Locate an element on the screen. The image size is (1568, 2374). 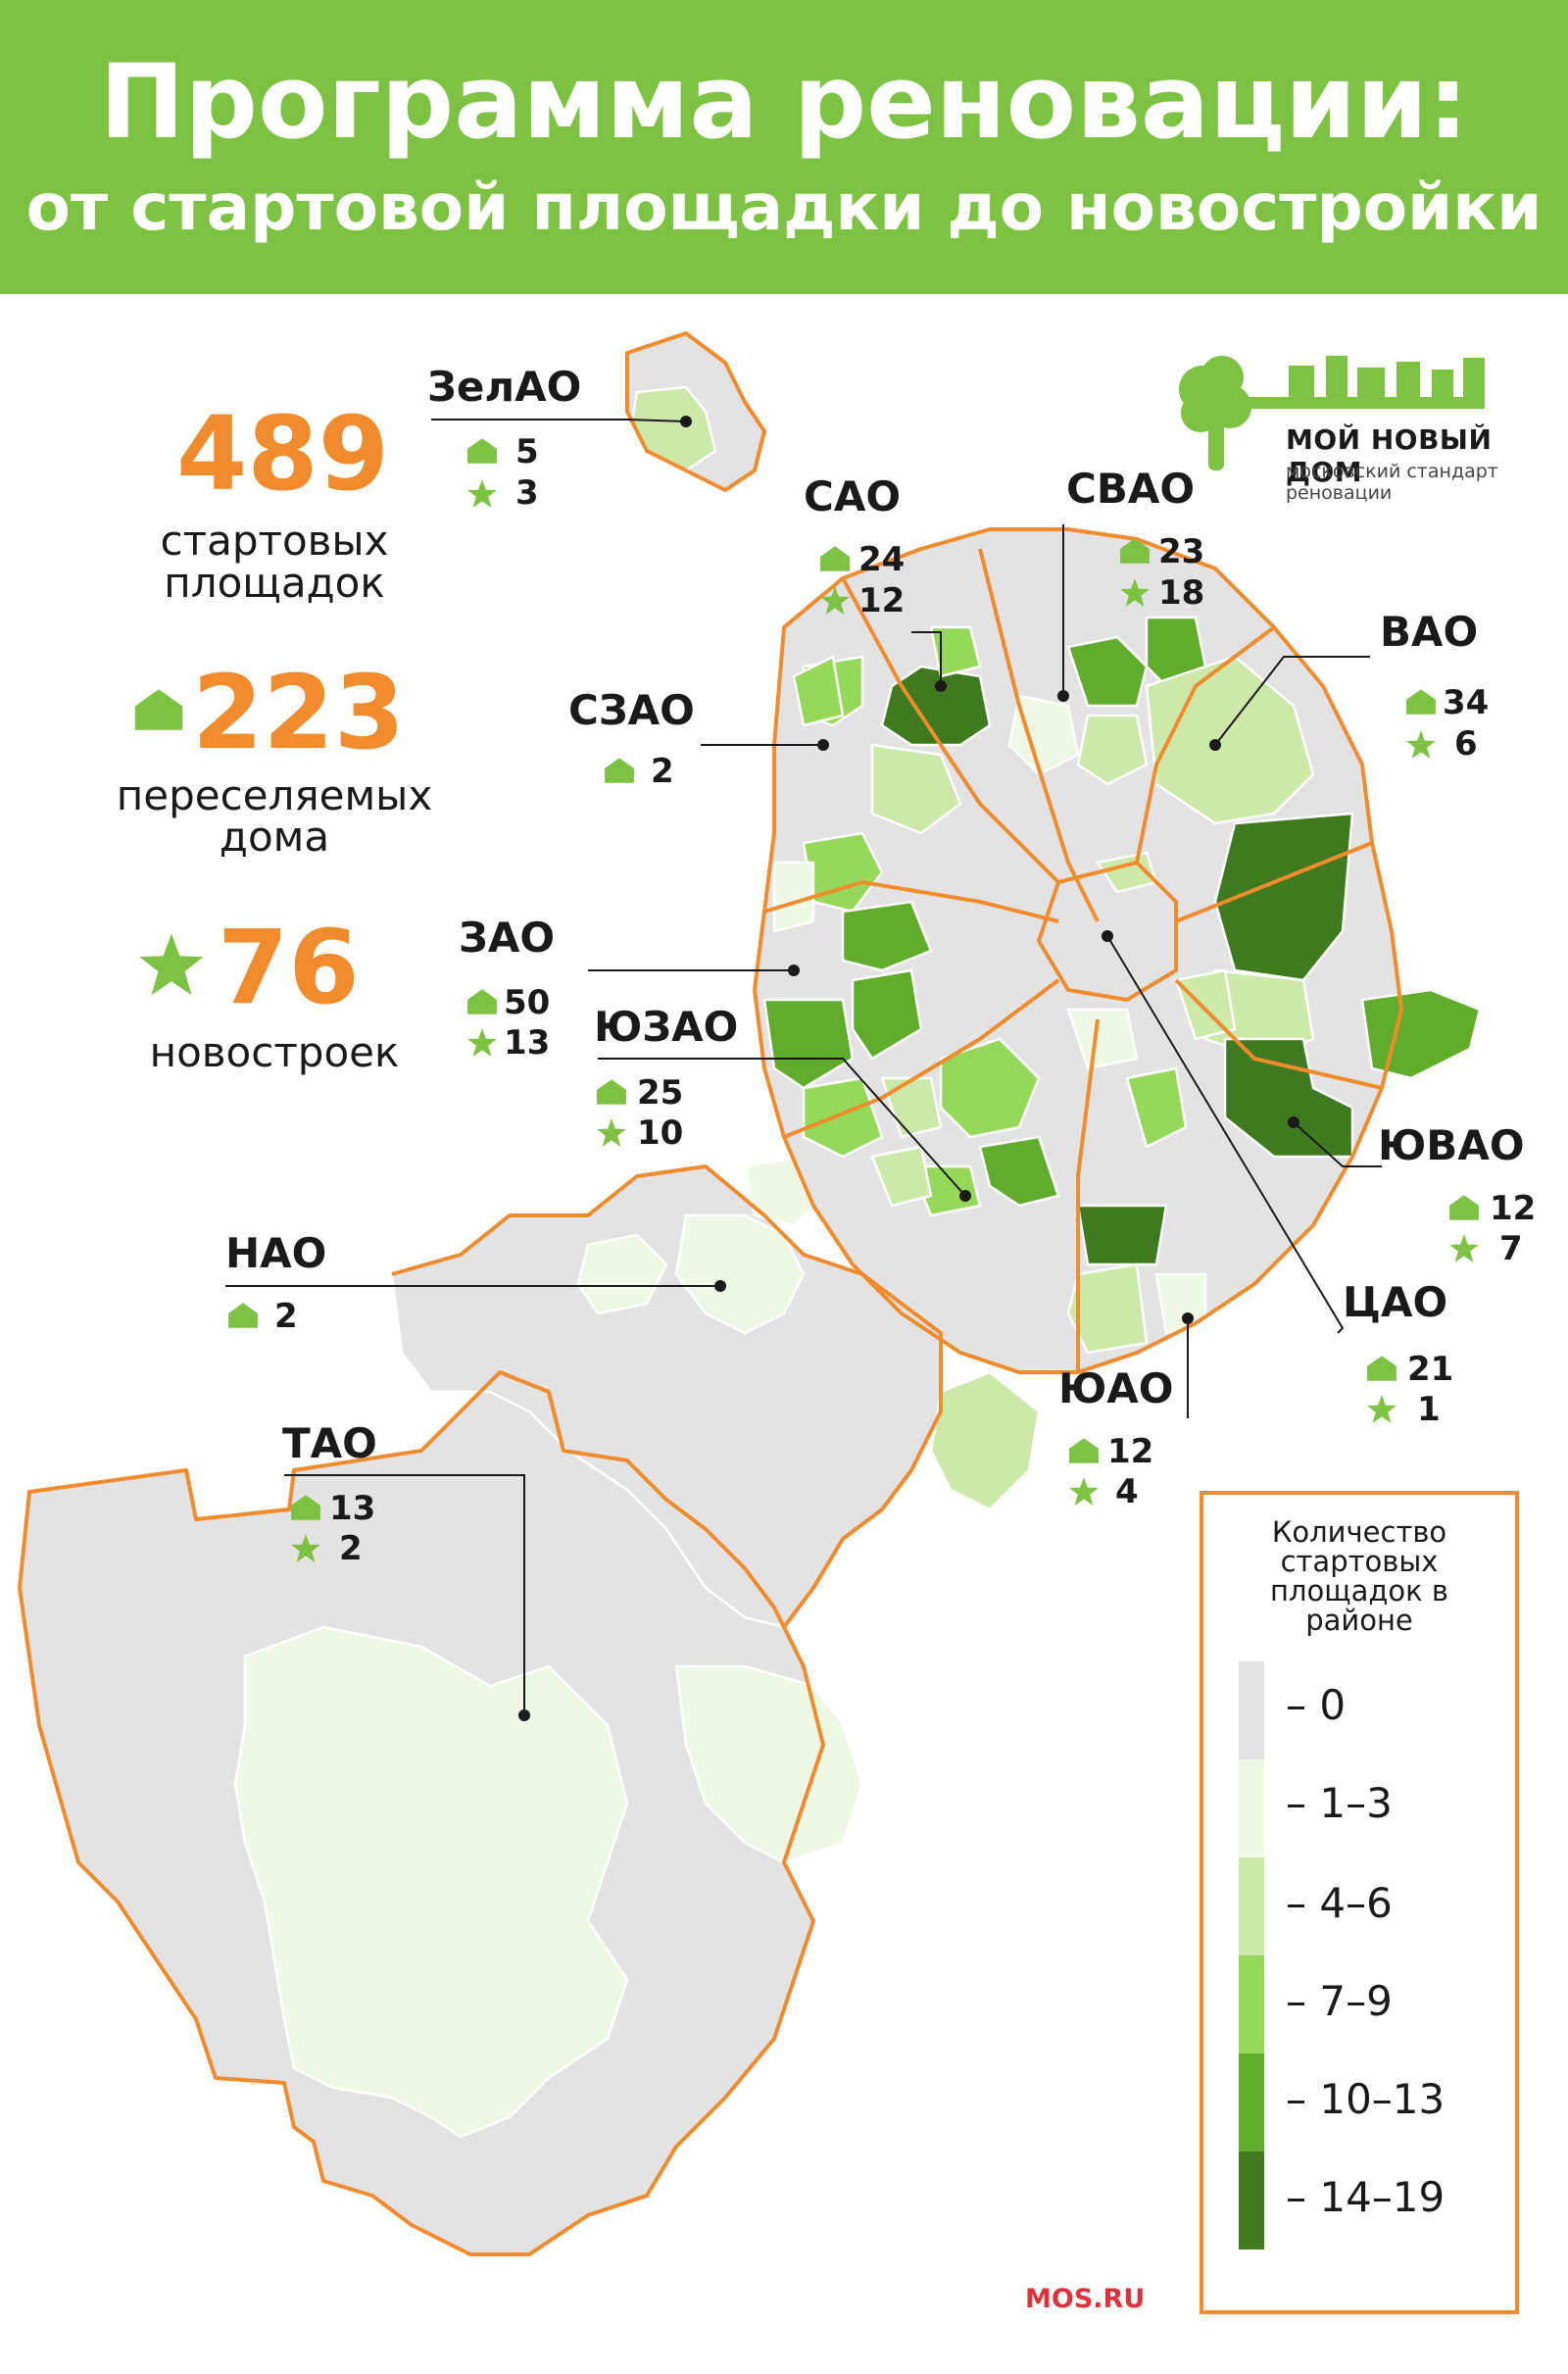
logo-name: МОЙ НОВЫЙ ДОМ is located at coordinates (1389, 455).